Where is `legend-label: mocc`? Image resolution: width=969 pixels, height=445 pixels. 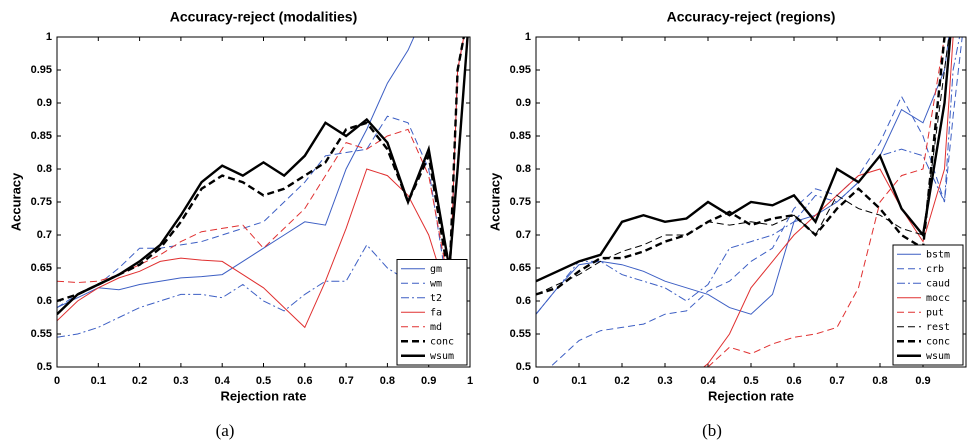
legend-label: mocc is located at coordinates (938, 298).